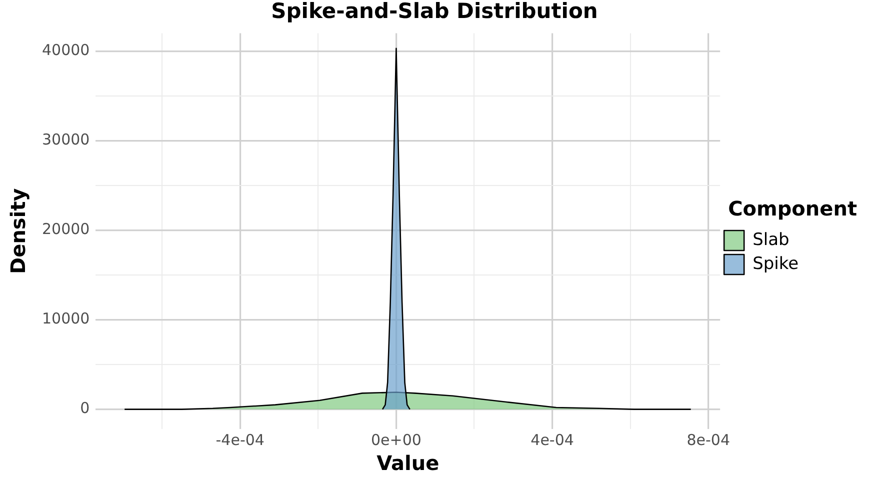 The image size is (869, 477). Describe the element at coordinates (434, 12) in the screenshot. I see `chart-title: Spike-and-Slab Distribution` at that location.